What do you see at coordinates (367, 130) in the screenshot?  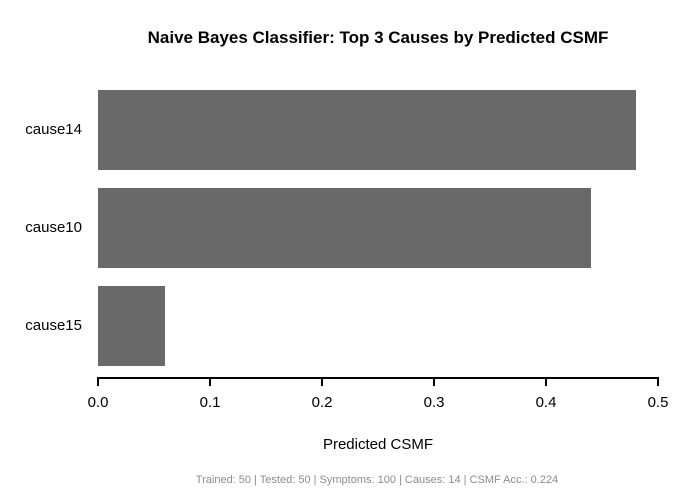 I see `bar-cause14` at bounding box center [367, 130].